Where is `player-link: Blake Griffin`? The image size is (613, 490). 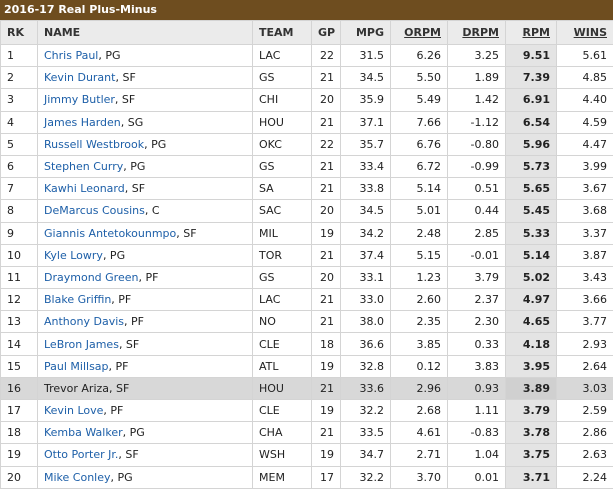 player-link: Blake Griffin is located at coordinates (78, 300).